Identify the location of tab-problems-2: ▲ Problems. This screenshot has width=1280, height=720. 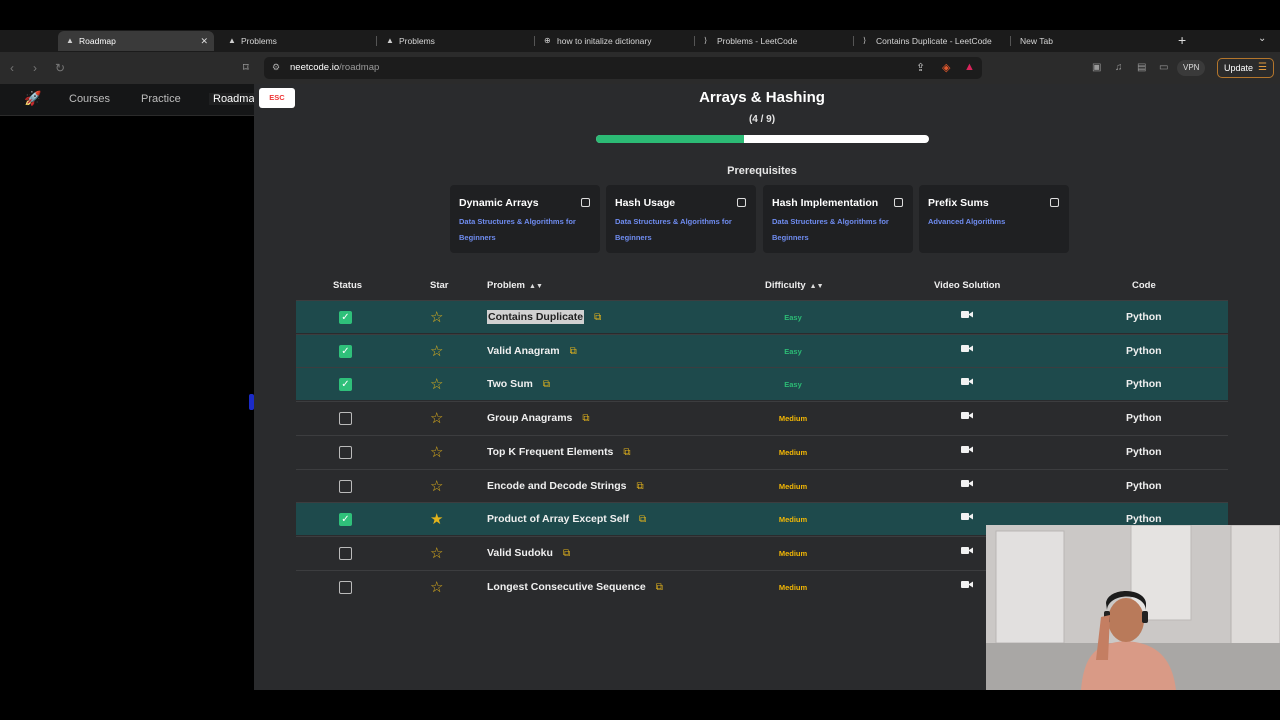
(453, 41).